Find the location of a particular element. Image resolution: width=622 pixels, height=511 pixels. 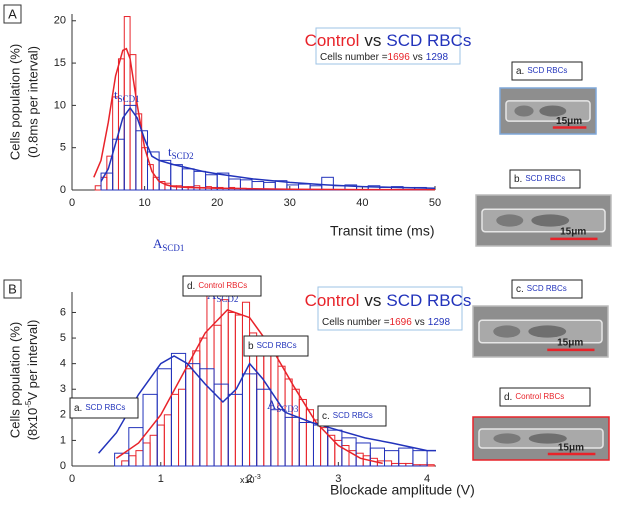

panel-letter: A is located at coordinates (12, 13).